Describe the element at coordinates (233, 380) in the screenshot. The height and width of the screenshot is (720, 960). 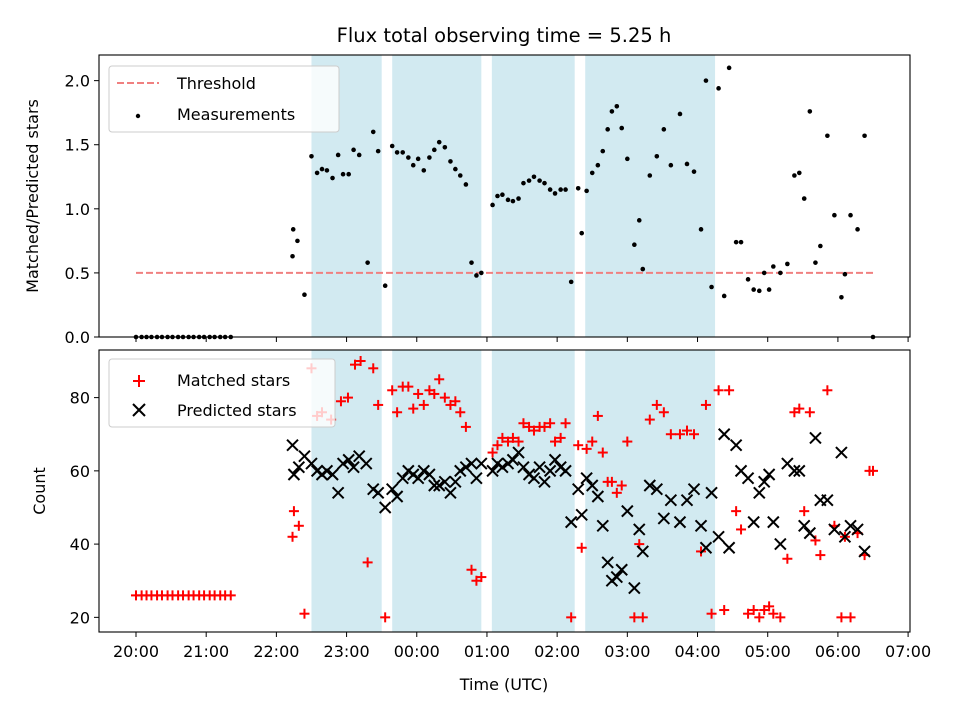
I see `matched-stars-legend-label: Matched stars` at that location.